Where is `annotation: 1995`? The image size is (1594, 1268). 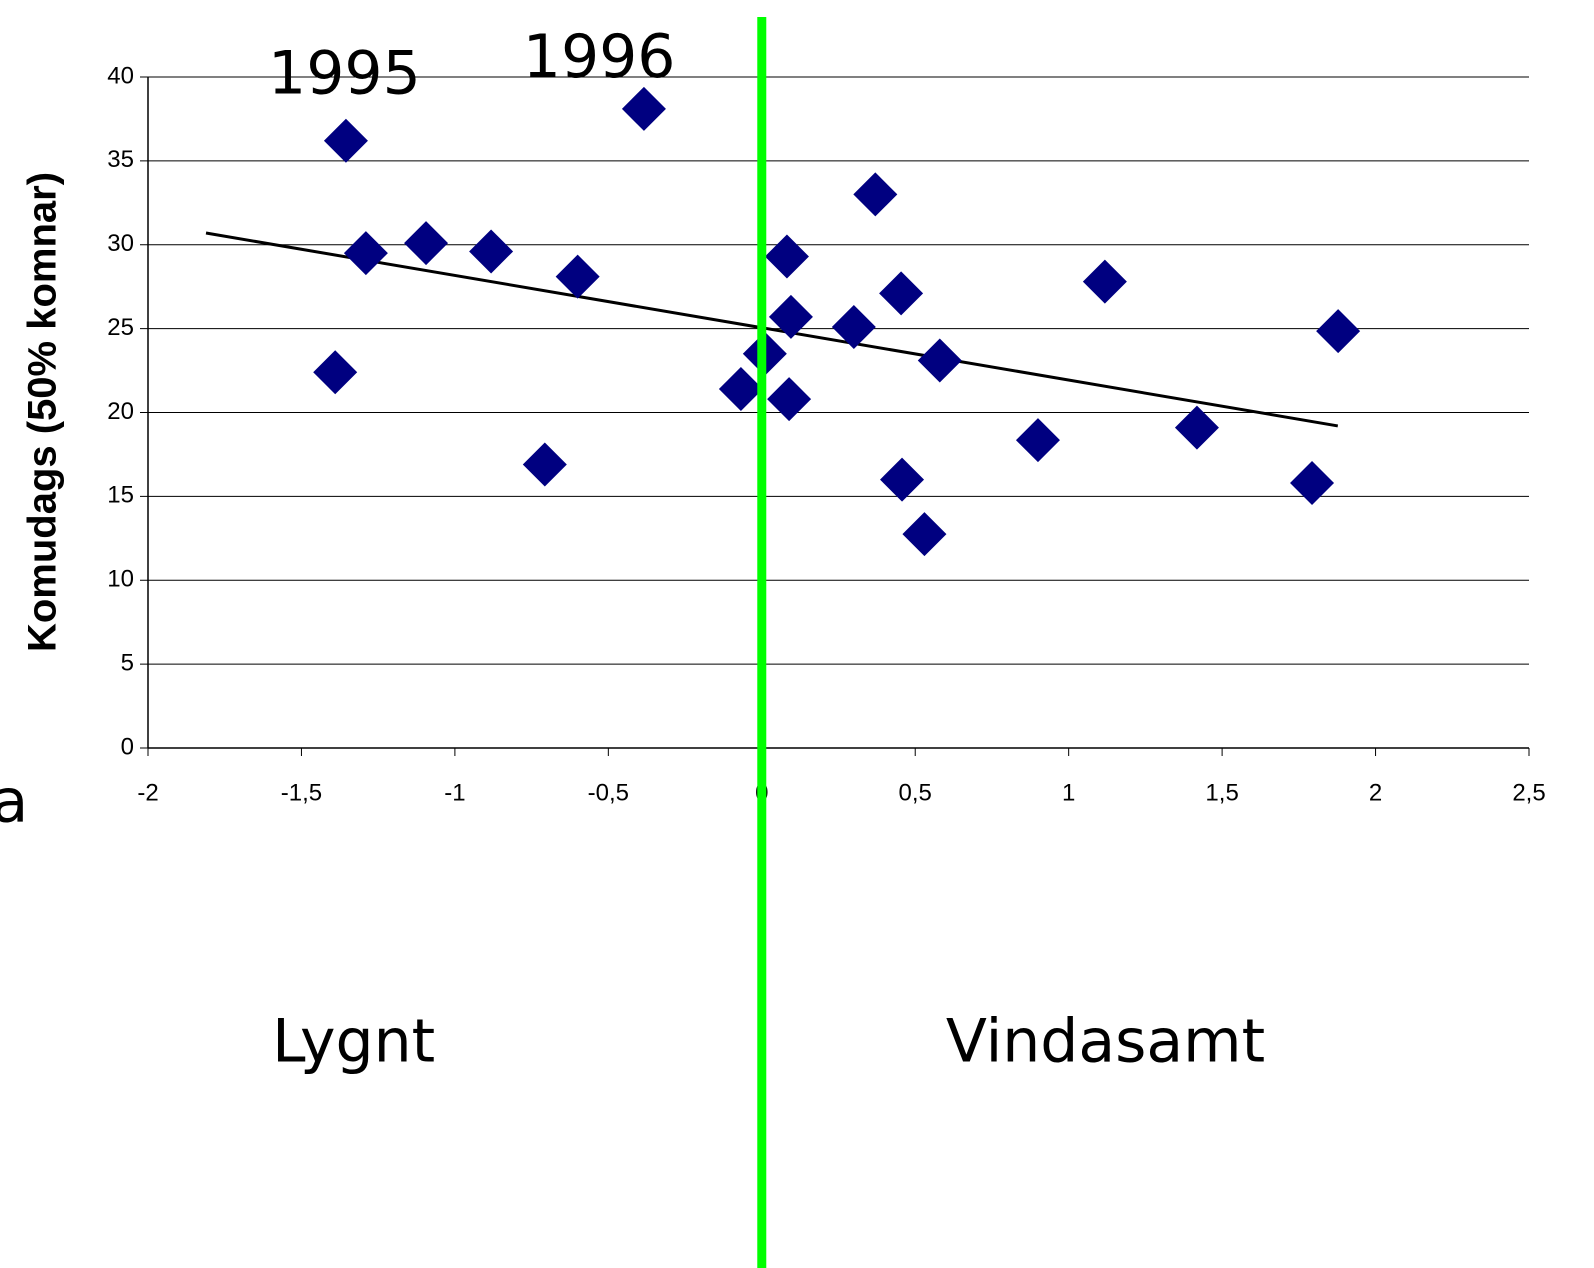
annotation: 1995 is located at coordinates (344, 74).